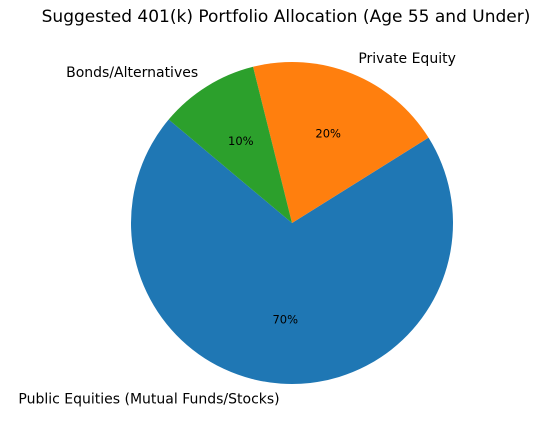 The height and width of the screenshot is (429, 545). What do you see at coordinates (241, 141) in the screenshot?
I see `slice-percent-label-2: 10%` at bounding box center [241, 141].